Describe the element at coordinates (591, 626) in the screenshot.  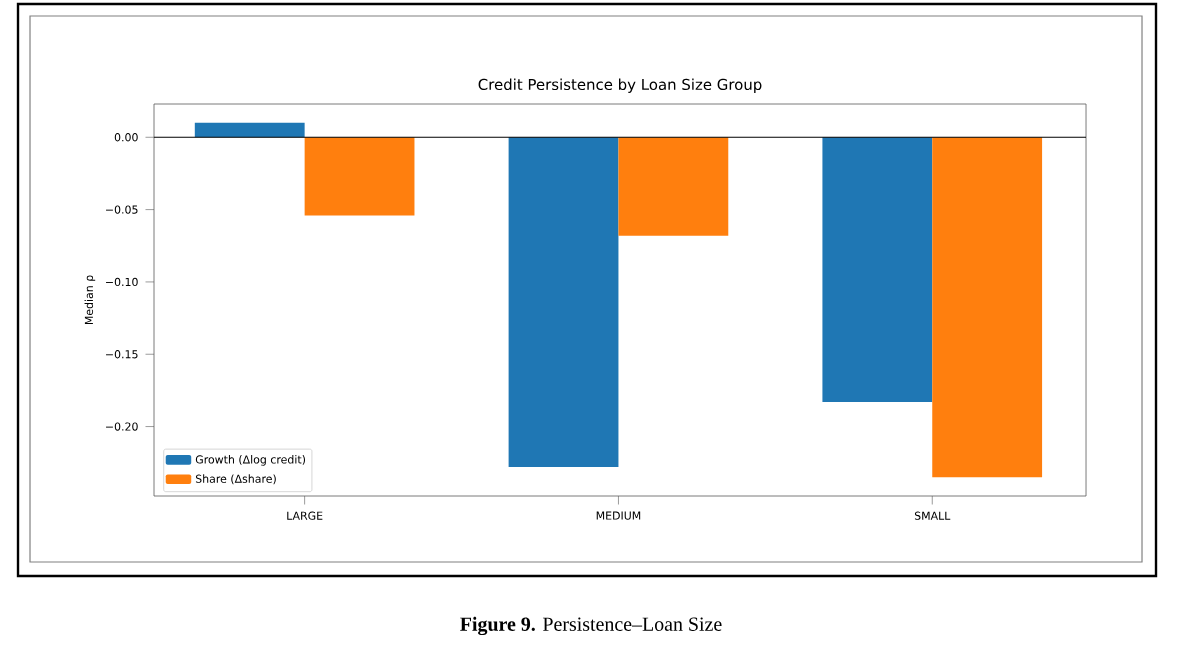
I see `text: Figure 9. Persistence–Loan Size` at that location.